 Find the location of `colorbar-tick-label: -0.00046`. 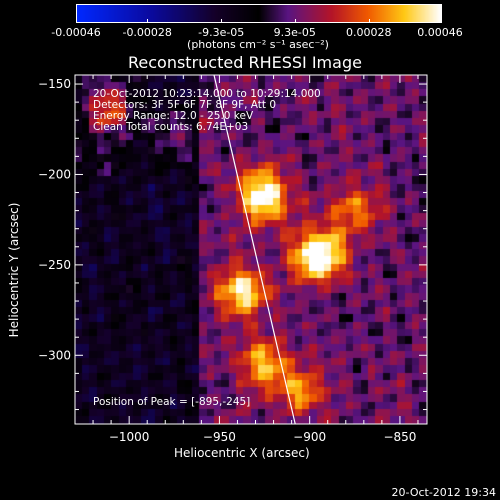

colorbar-tick-label: -0.00046 is located at coordinates (76, 32).